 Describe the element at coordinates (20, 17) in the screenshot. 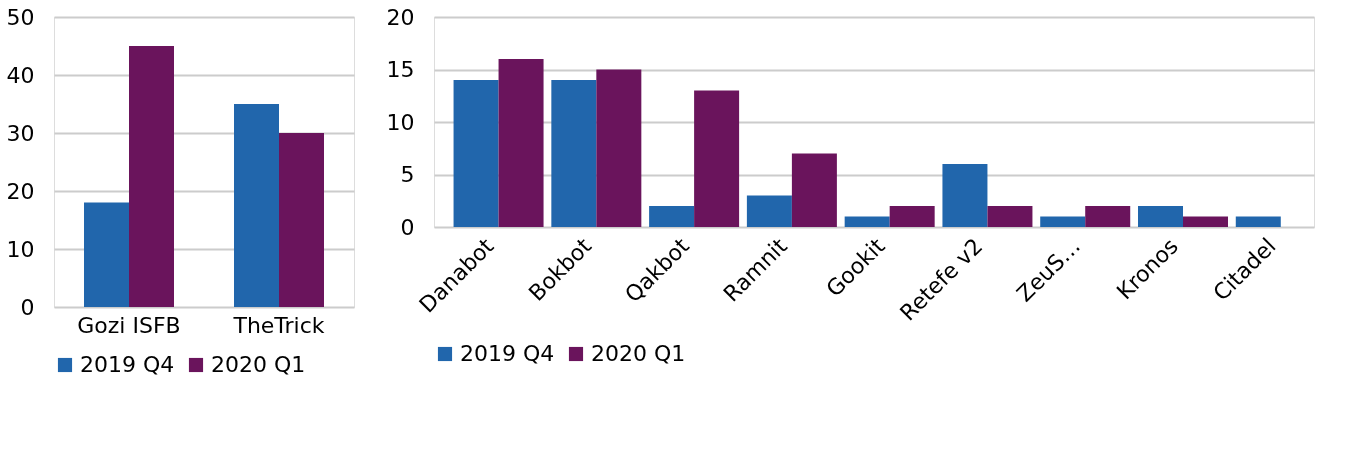

I see `y-tick-label: 50` at that location.